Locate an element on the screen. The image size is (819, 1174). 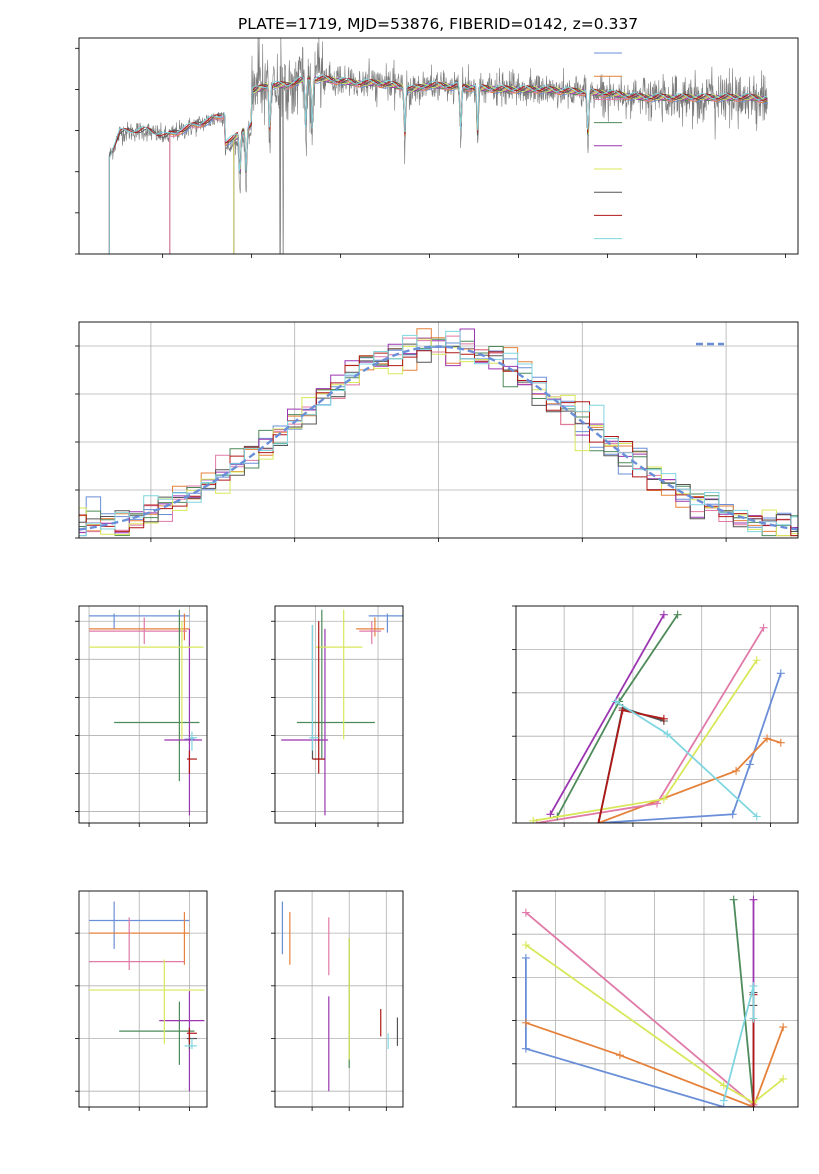
mass-vs-metallicity-panel is located at coordinates (141, 1000).